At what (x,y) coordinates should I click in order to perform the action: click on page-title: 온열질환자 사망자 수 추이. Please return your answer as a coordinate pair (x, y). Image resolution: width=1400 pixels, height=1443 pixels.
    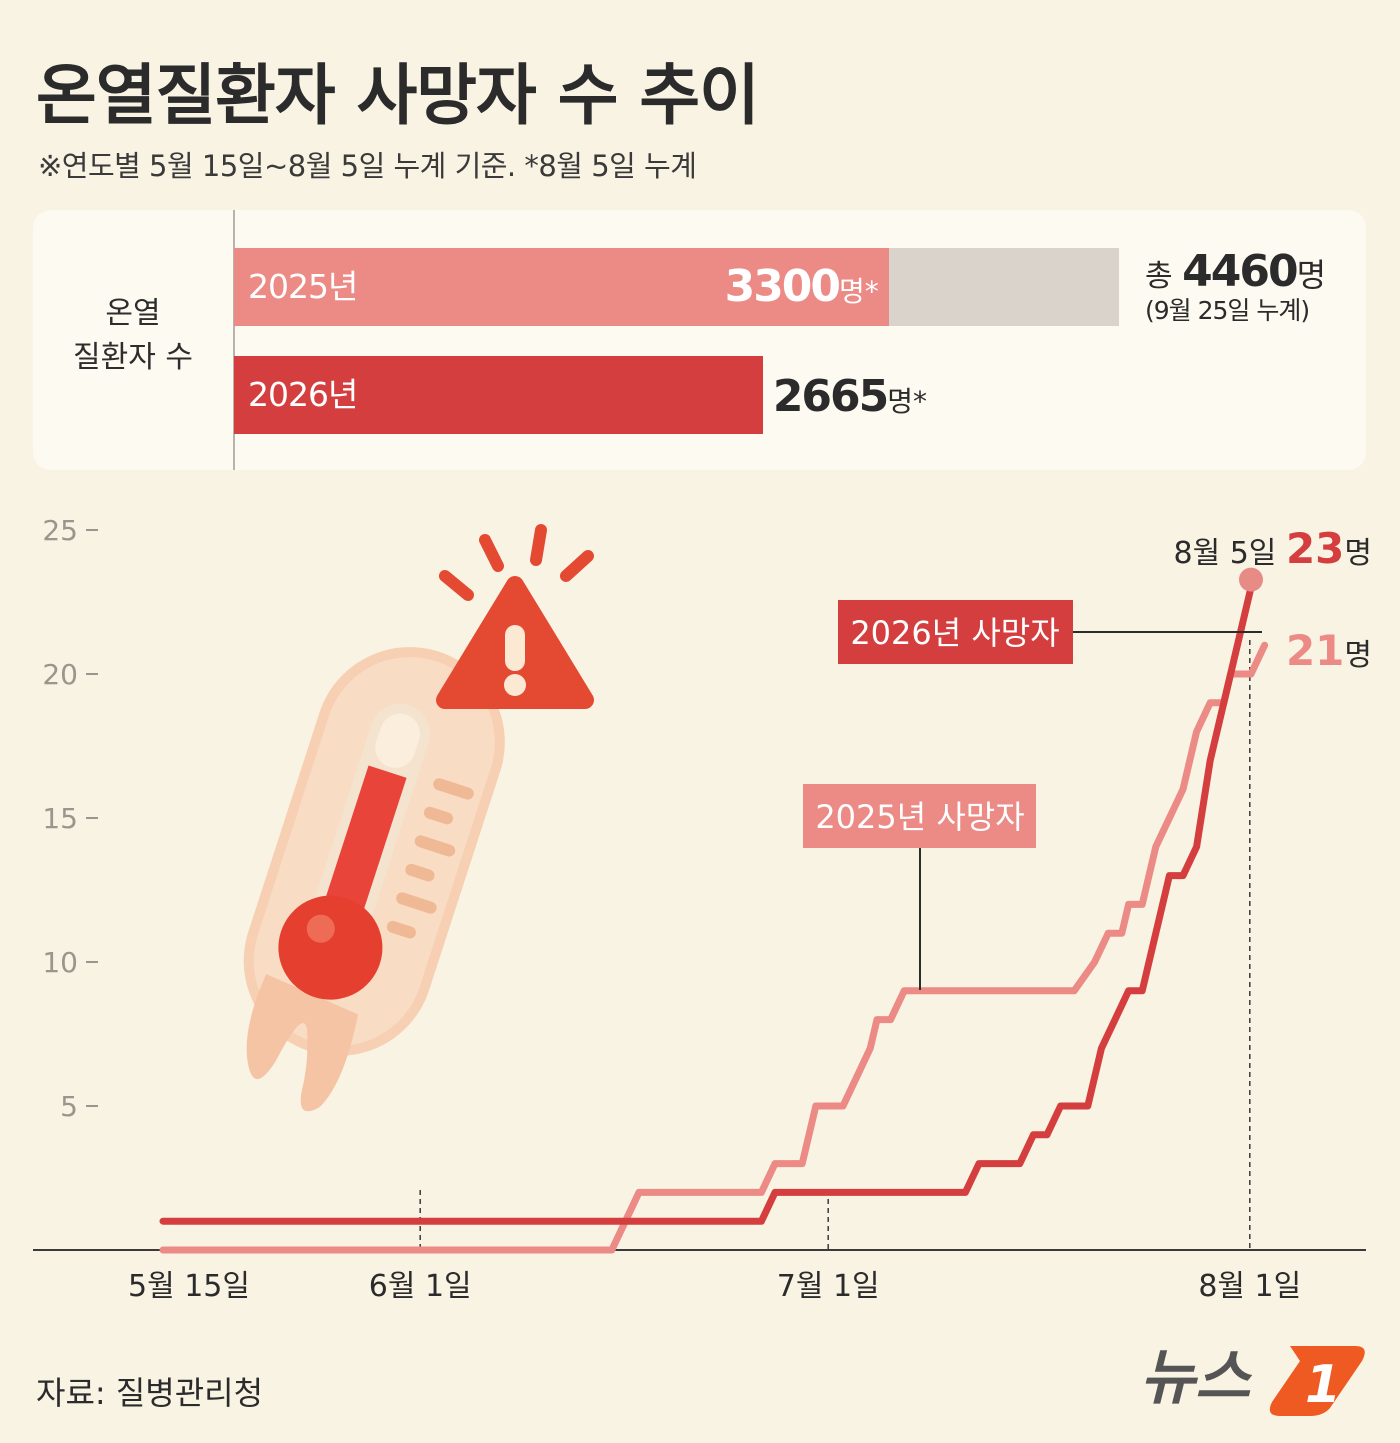
    Looking at the image, I should click on (398, 95).